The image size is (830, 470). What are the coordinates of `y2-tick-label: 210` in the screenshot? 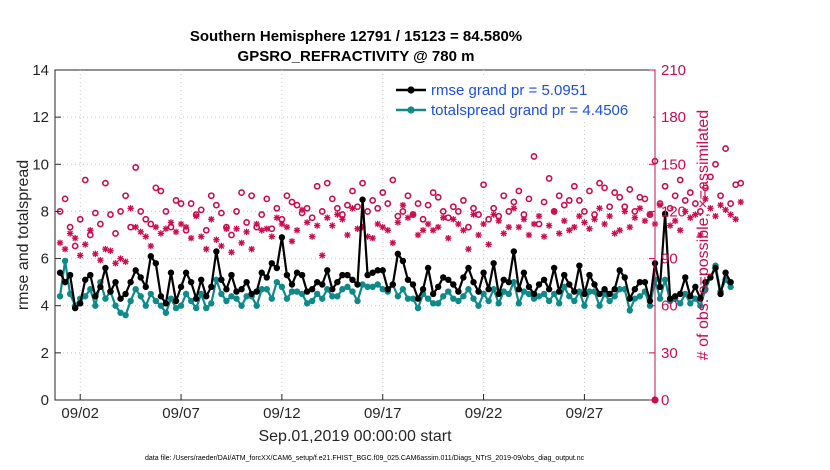 It's located at (673, 70).